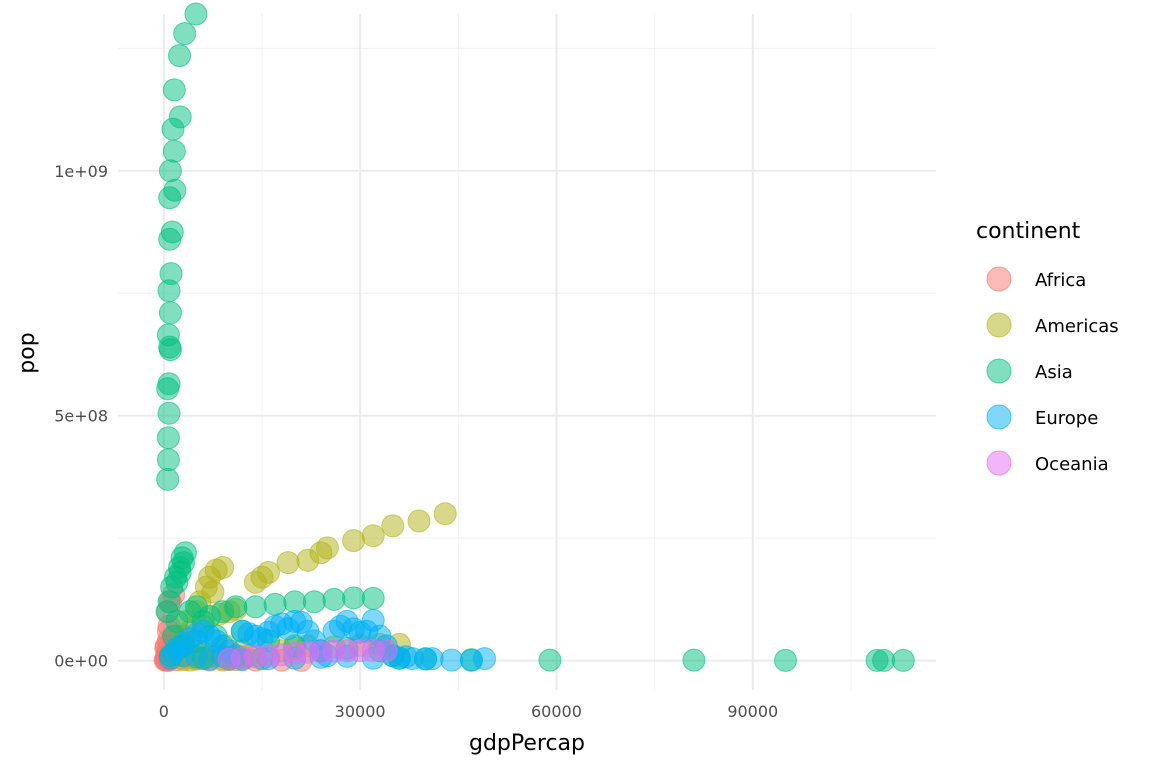 Image resolution: width=1152 pixels, height=768 pixels. I want to click on y-tick-label: 5e+08, so click(81, 416).